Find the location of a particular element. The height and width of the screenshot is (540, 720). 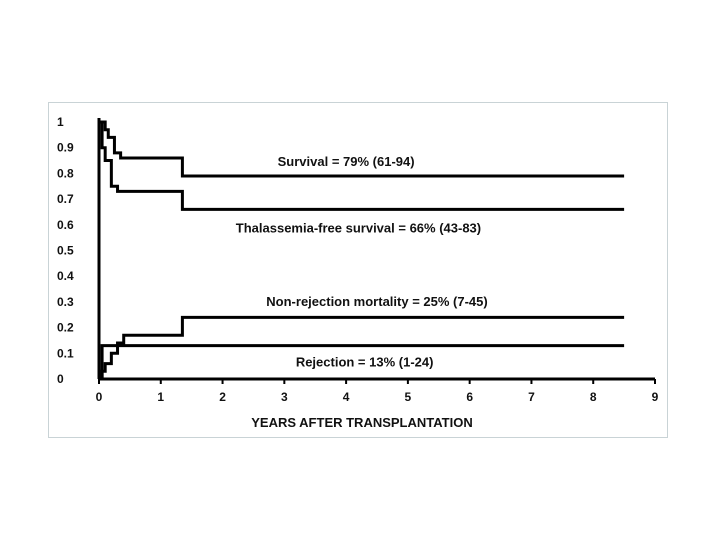

y-tick-label: 0.7 is located at coordinates (65, 199).